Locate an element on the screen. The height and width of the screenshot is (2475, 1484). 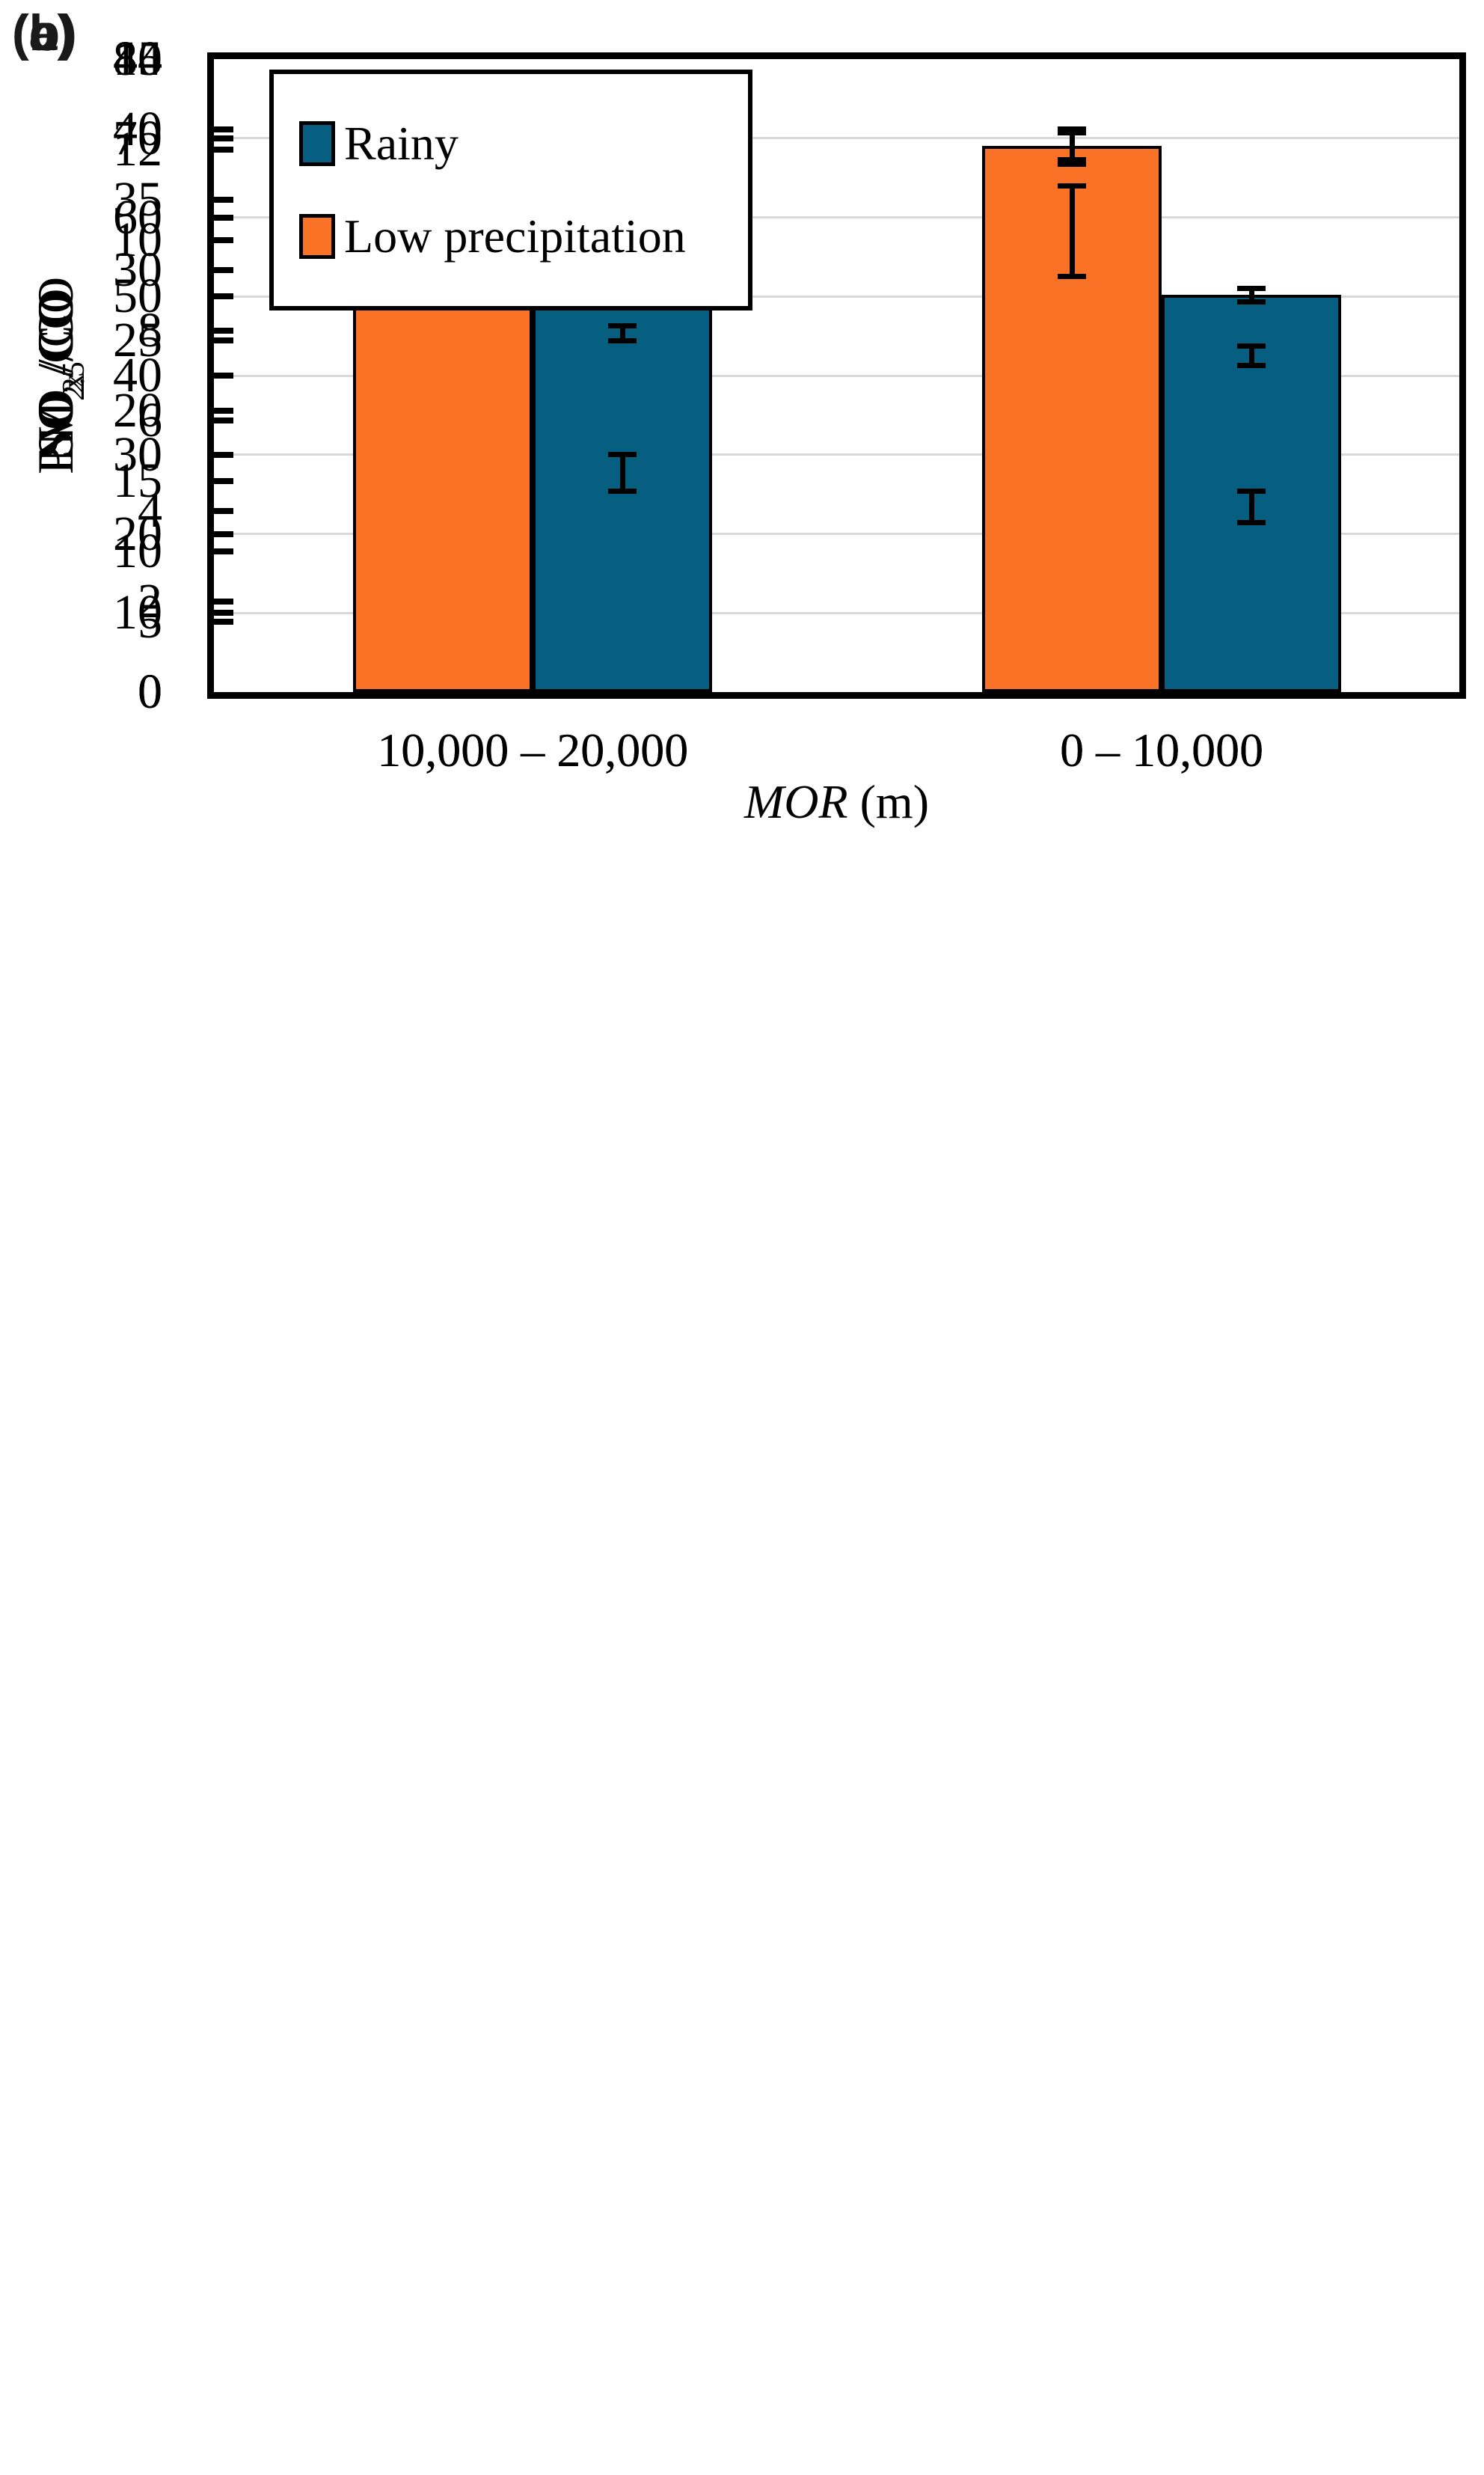
y-tick-label: 15 is located at coordinates (137, 480).